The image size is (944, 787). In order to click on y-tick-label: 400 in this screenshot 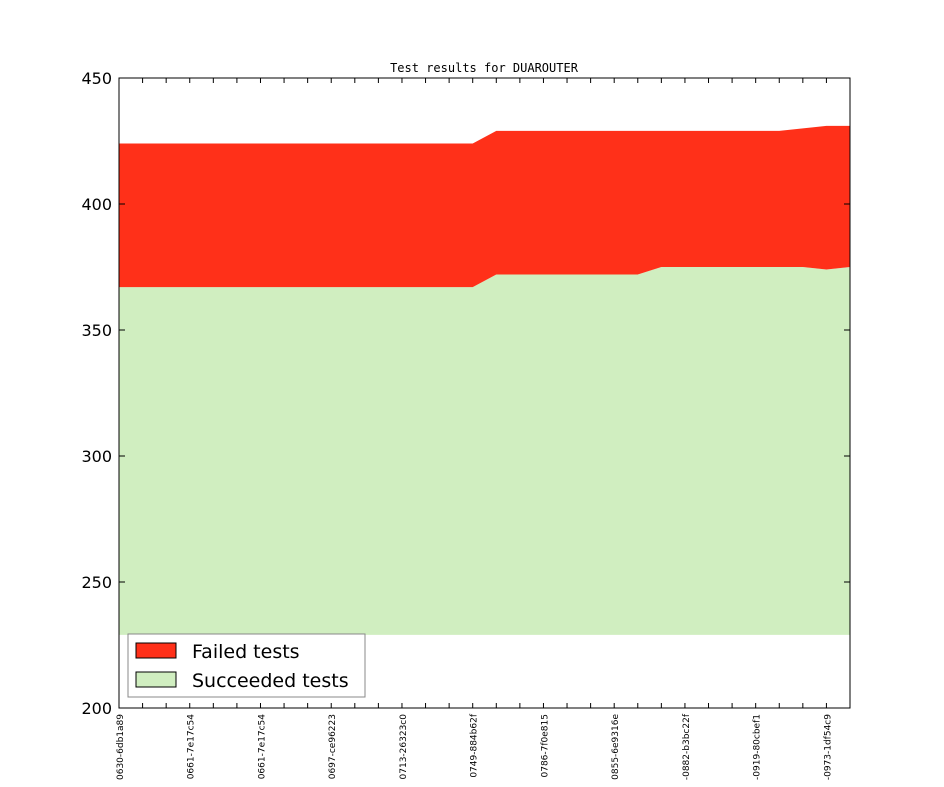, I will do `click(96, 204)`.